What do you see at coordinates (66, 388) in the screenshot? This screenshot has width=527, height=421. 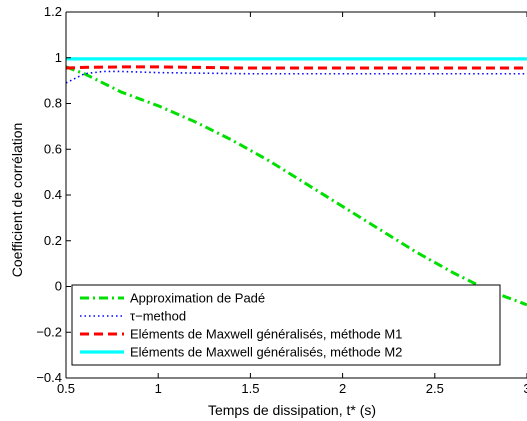 I see `x-tick-label: 0.5` at bounding box center [66, 388].